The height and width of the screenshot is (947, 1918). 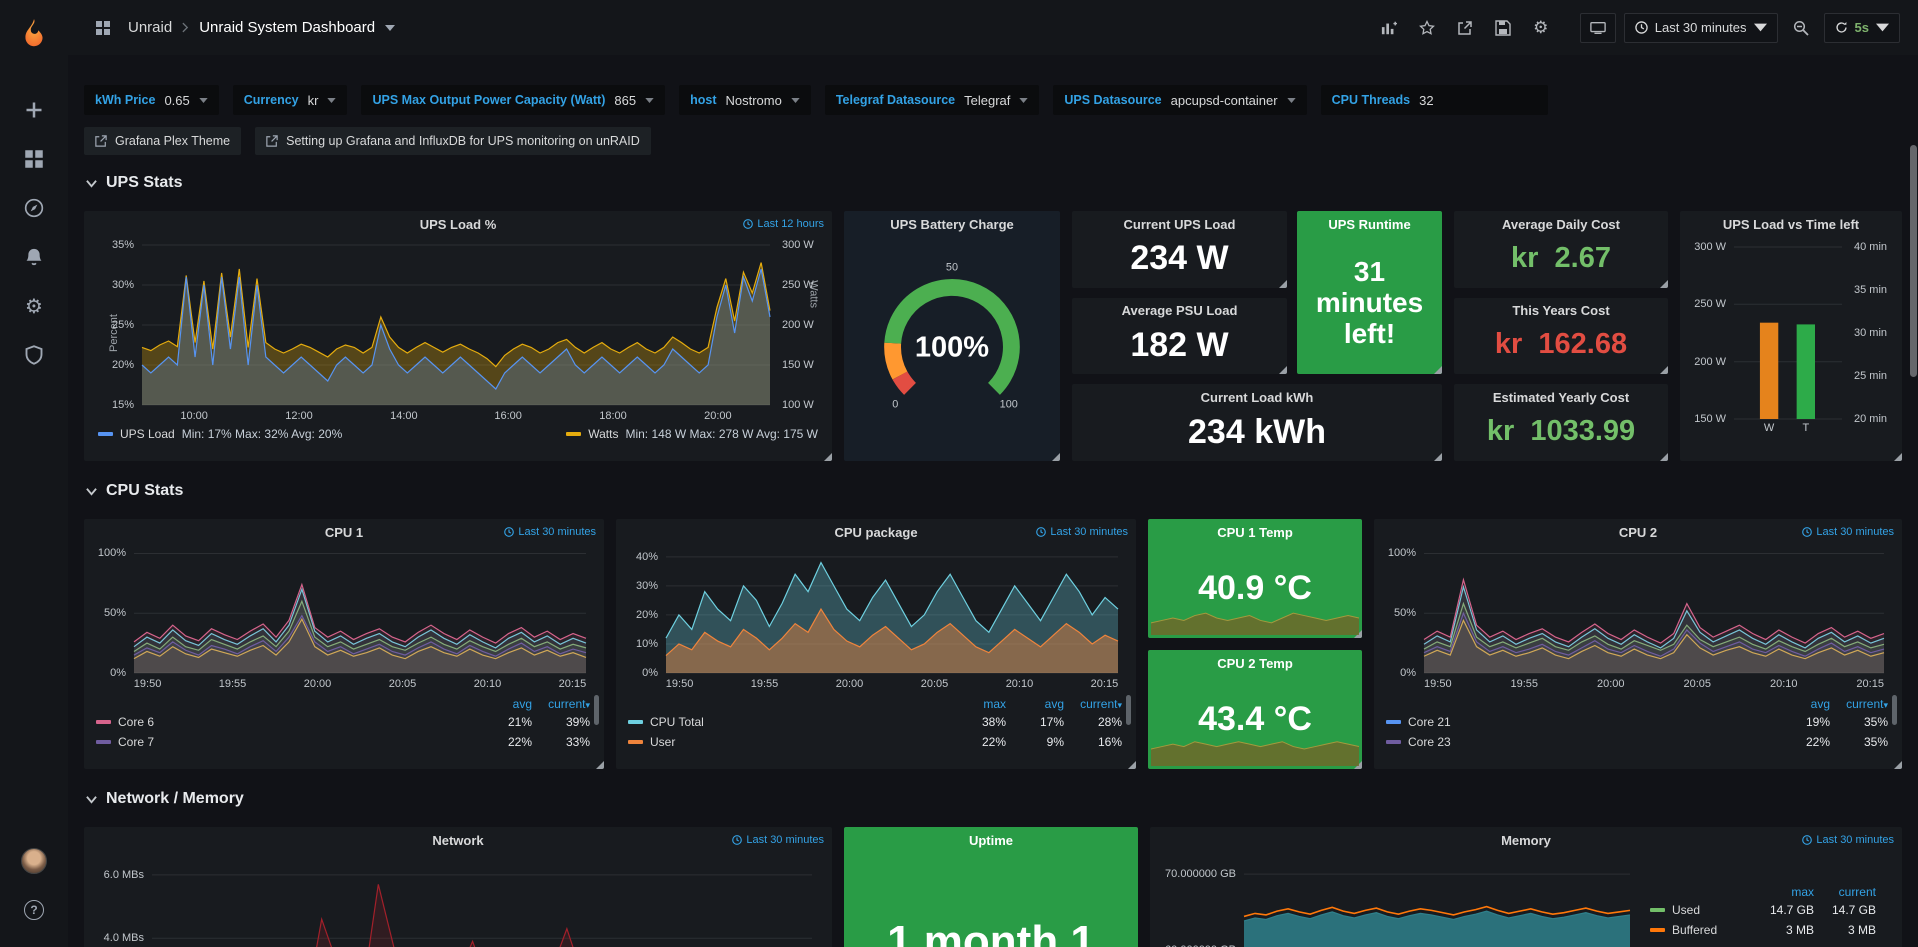 I want to click on user-avatar, so click(x=34, y=861).